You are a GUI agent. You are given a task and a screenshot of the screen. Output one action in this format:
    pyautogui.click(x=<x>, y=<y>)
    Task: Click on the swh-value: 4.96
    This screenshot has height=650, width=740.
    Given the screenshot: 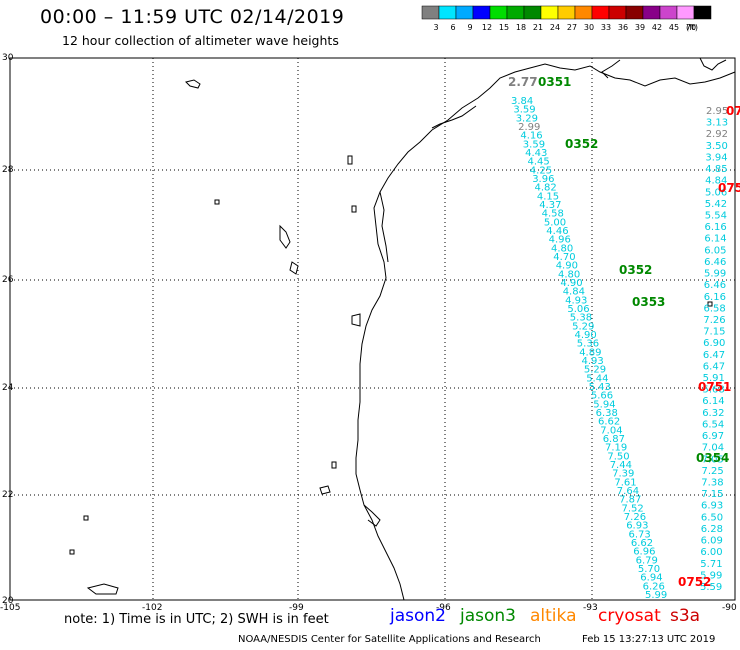 What is the action you would take?
    pyautogui.click(x=560, y=240)
    